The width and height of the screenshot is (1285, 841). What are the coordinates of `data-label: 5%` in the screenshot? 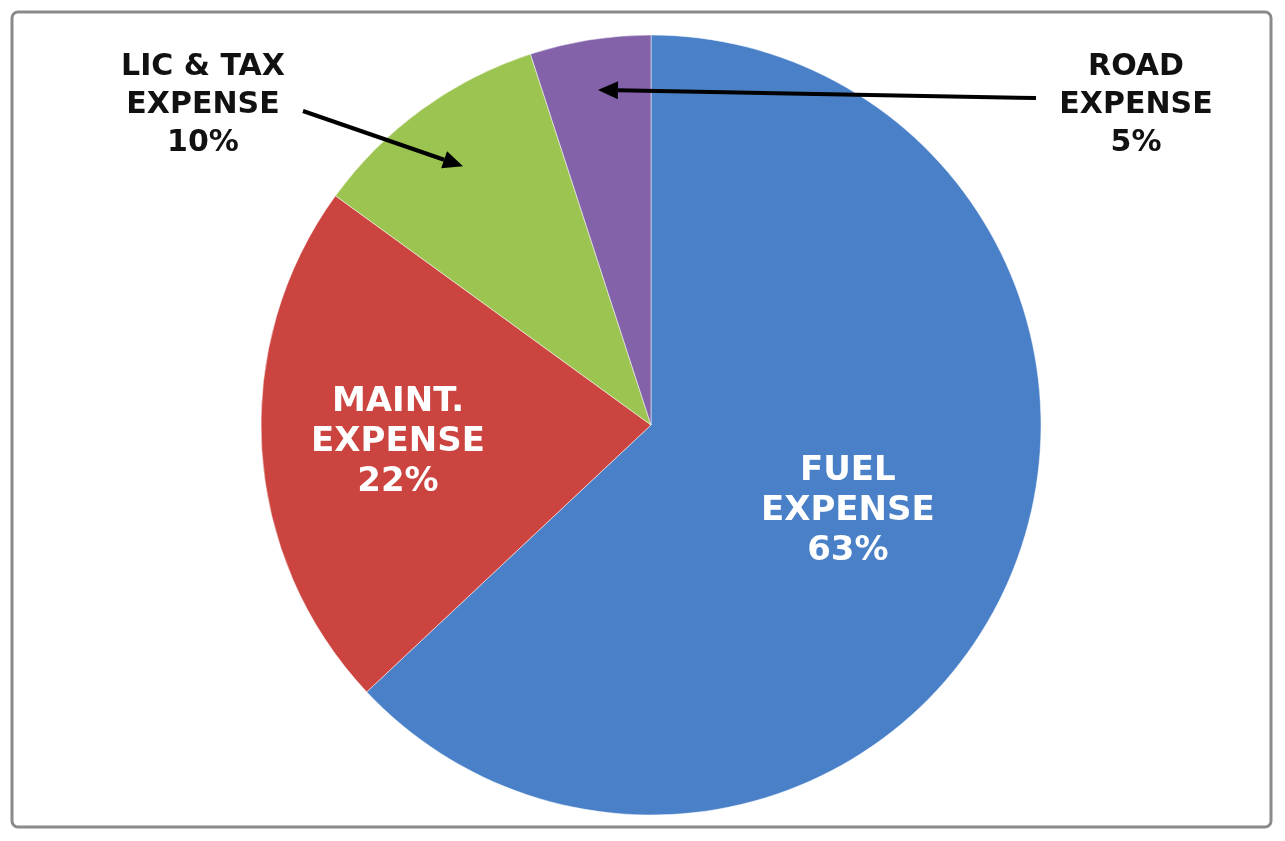 It's located at (1136, 140).